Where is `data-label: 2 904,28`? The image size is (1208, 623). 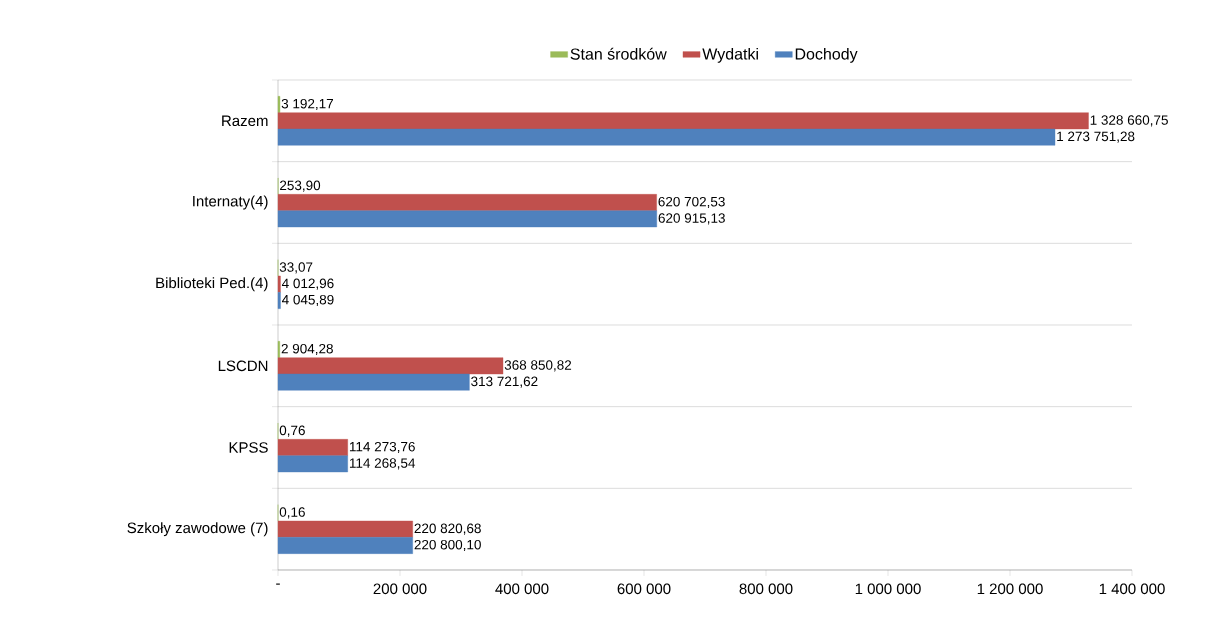
data-label: 2 904,28 is located at coordinates (307, 349).